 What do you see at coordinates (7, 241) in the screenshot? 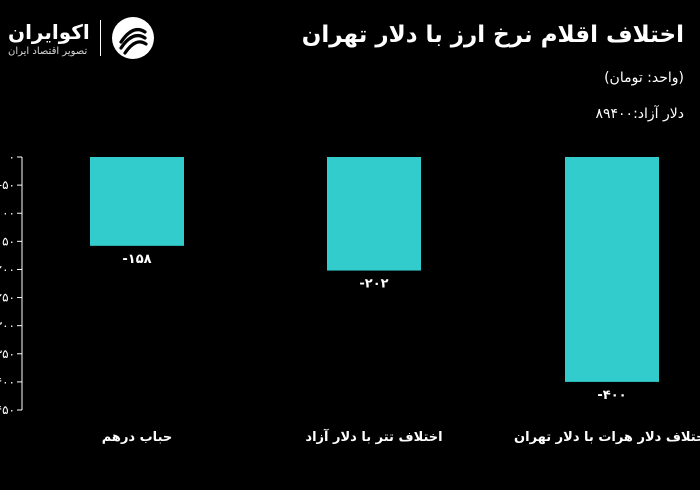
I see `y-tick-label: -۱۵۰` at bounding box center [7, 241].